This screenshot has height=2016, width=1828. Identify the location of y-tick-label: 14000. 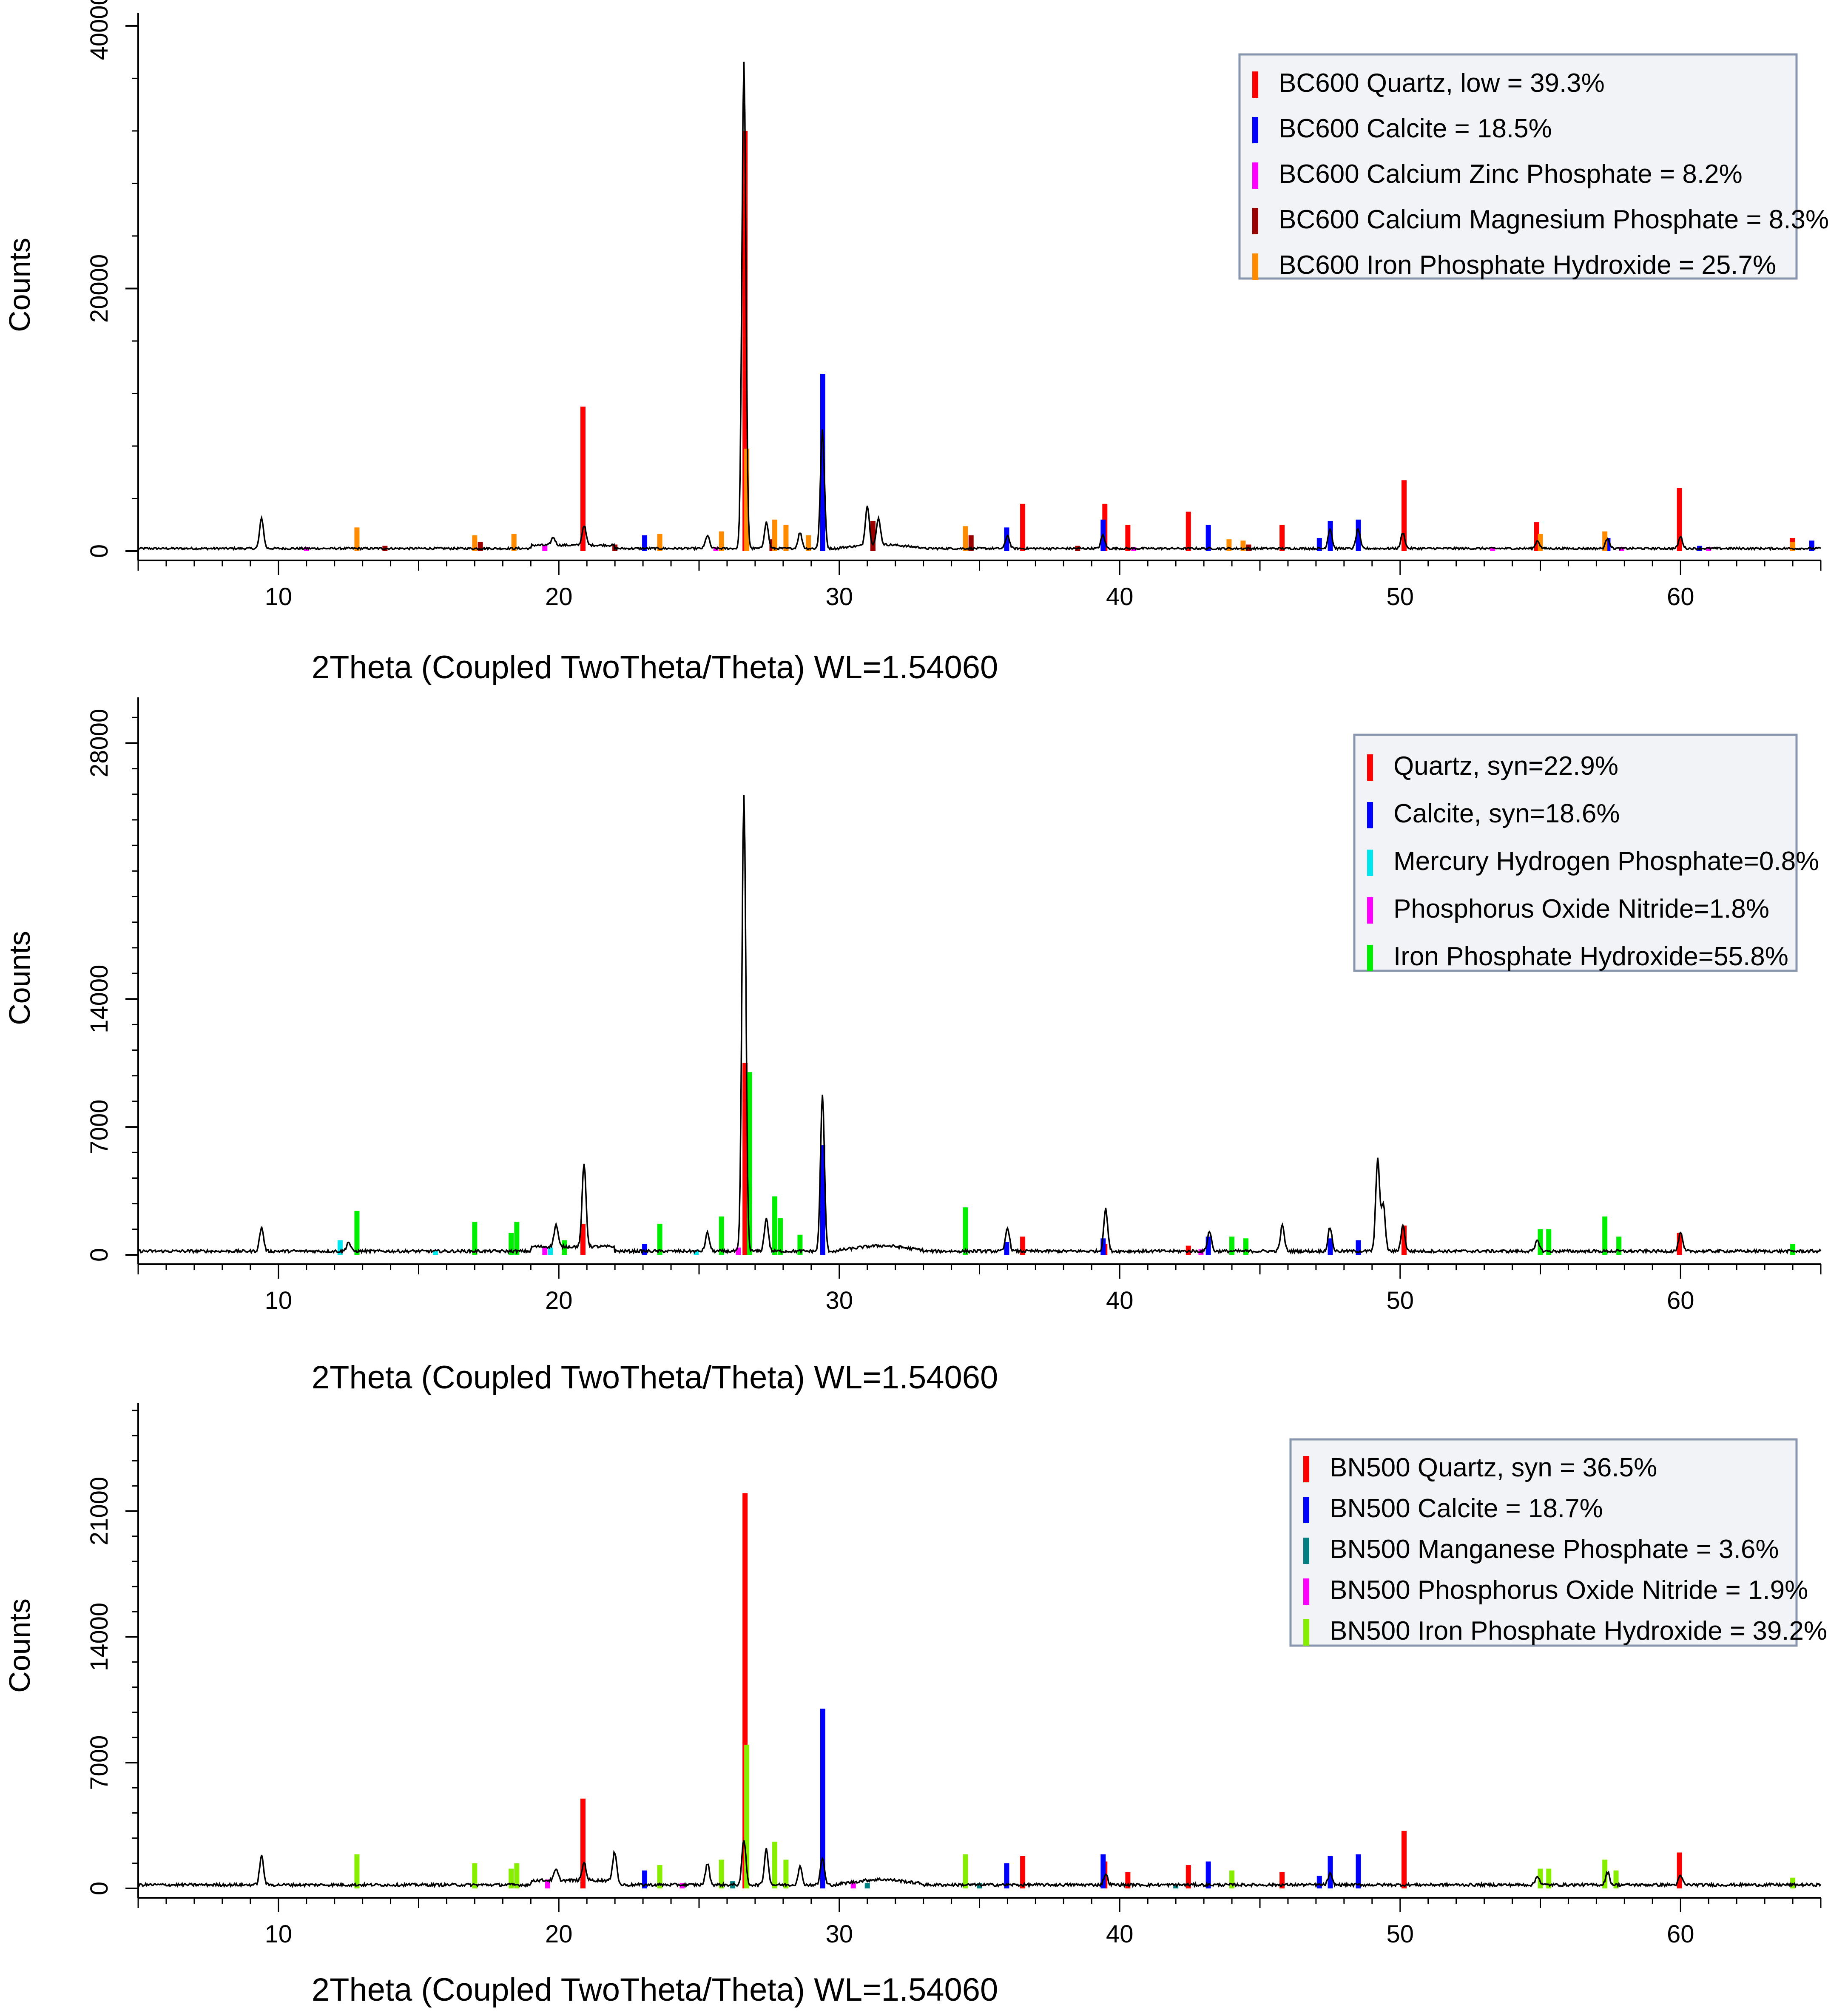
(99, 999).